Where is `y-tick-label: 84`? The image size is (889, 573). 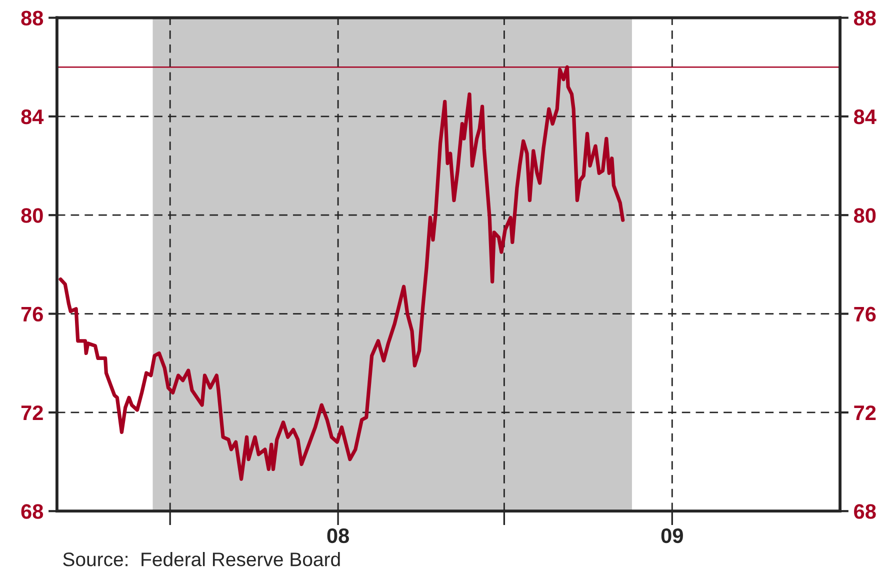
y-tick-label: 84 is located at coordinates (32, 116).